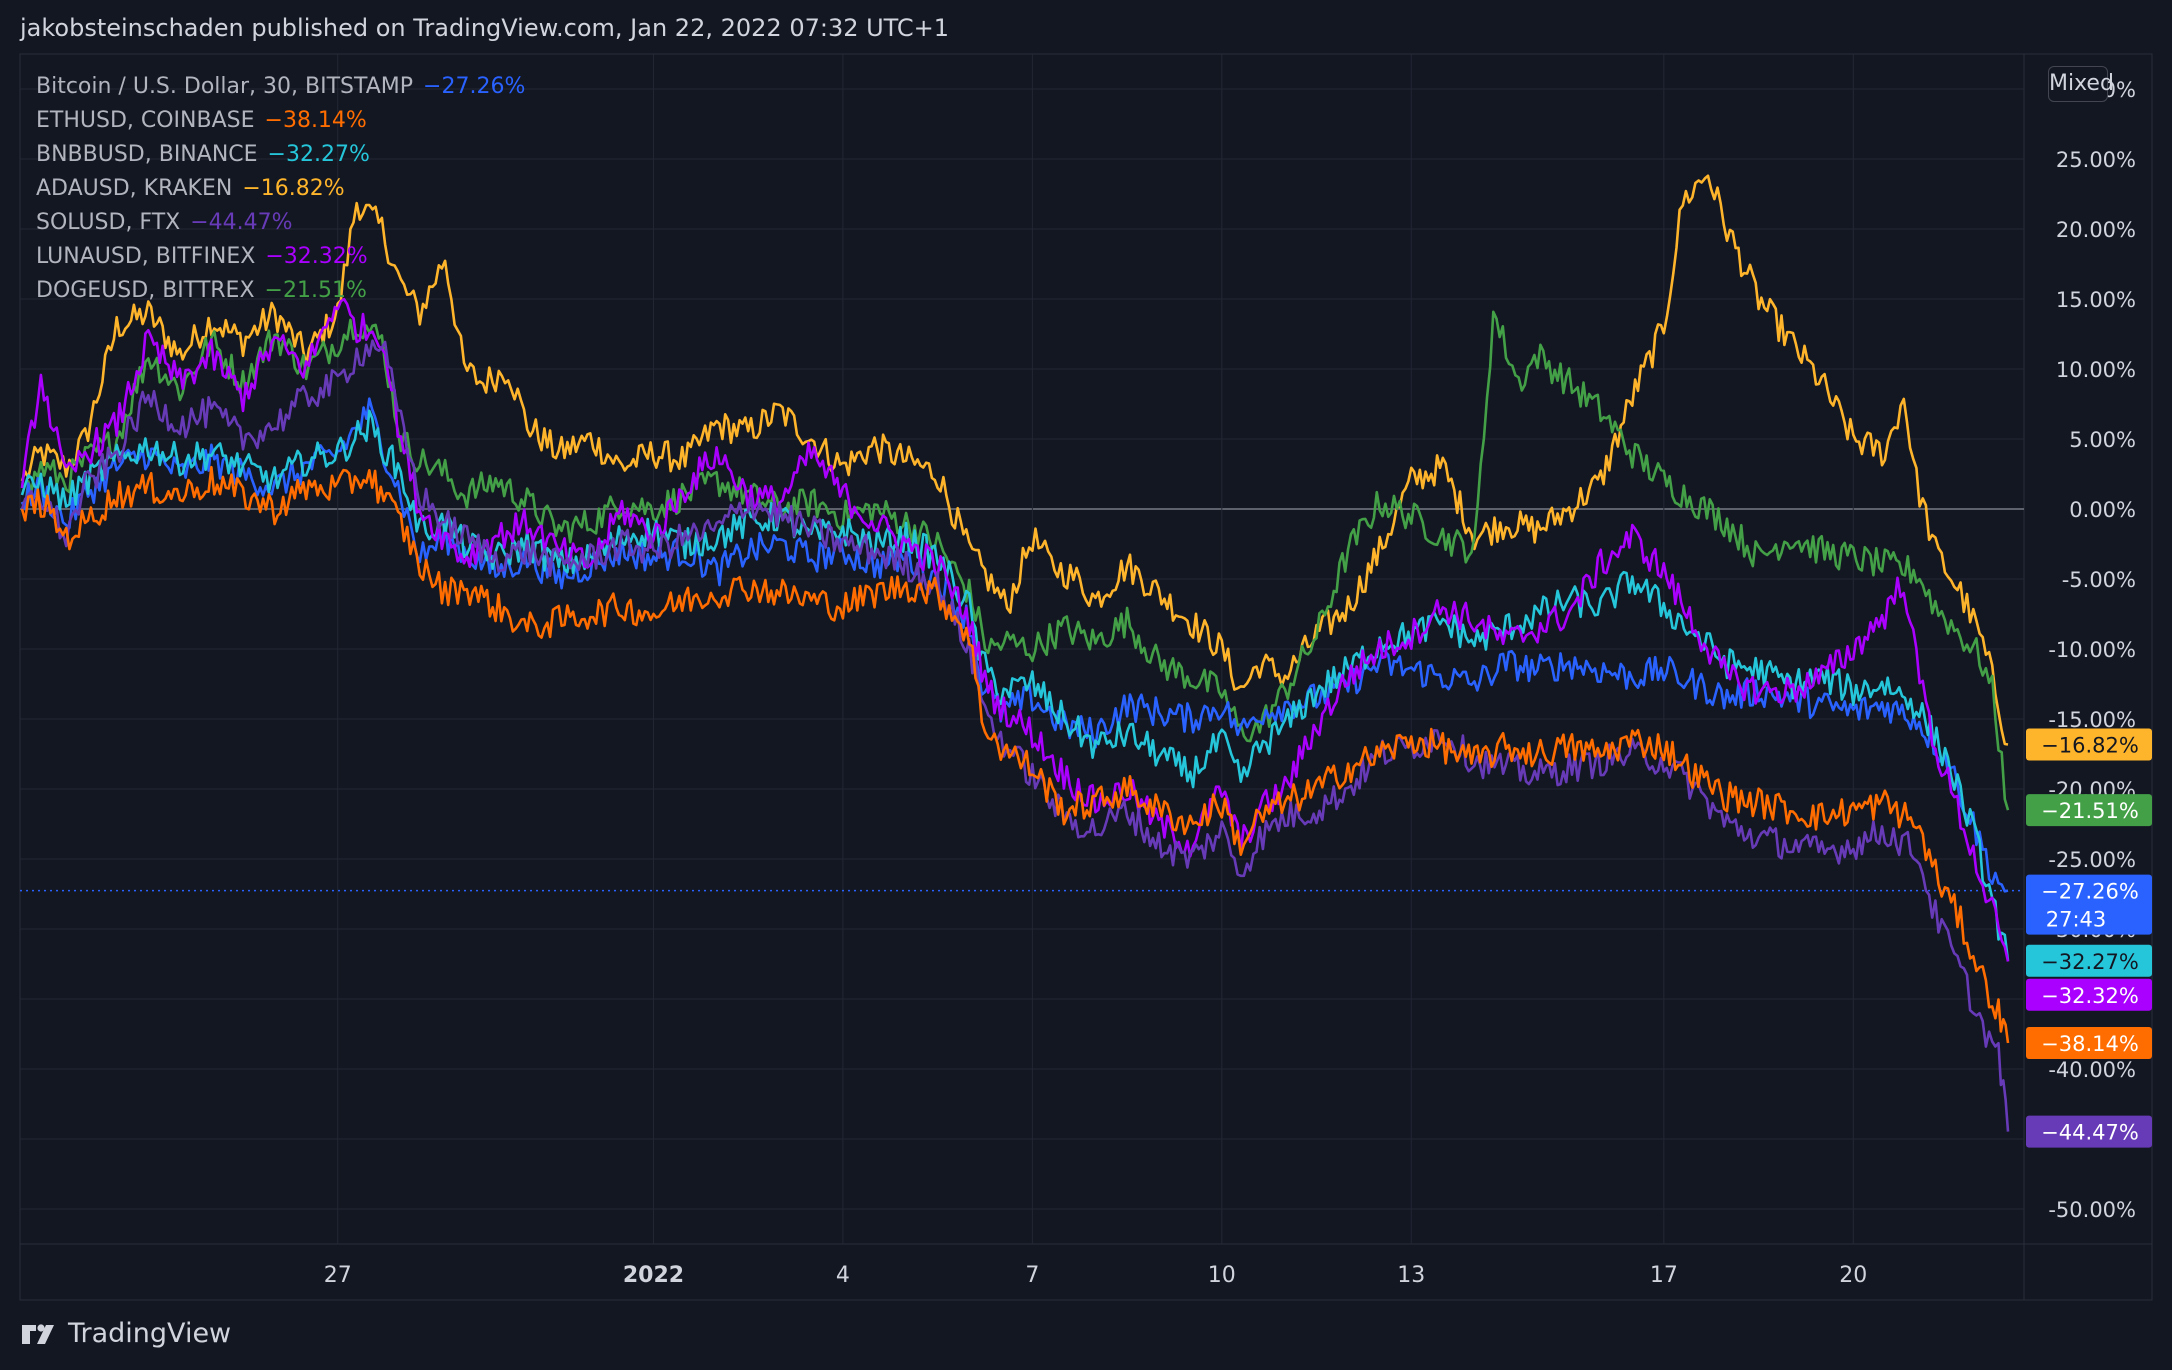  I want to click on legend-series-name: BNBBUSD, BINANCE, so click(147, 154).